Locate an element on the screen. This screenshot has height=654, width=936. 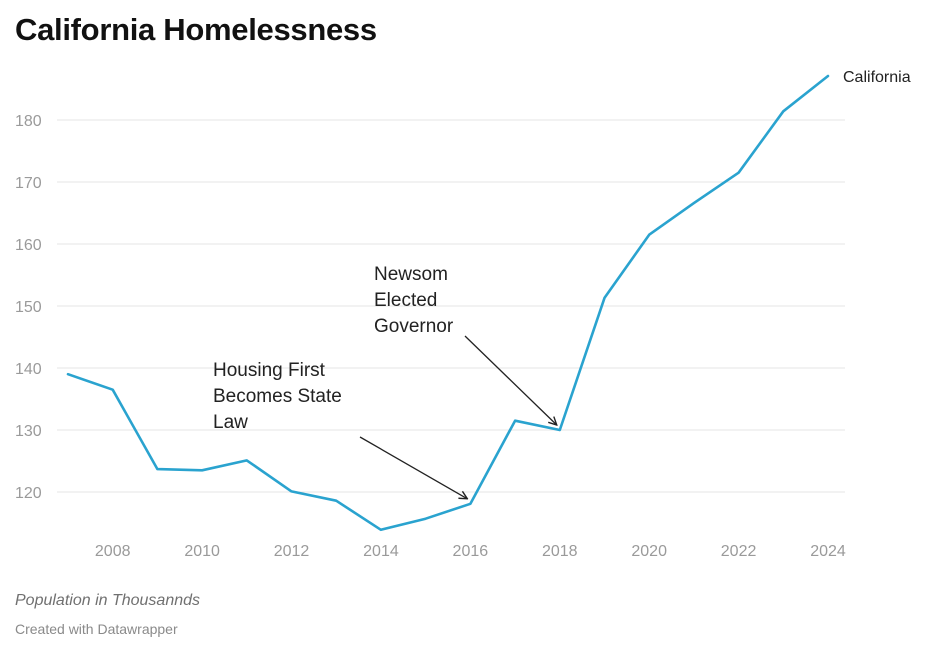
chart-notes: Population in Thousannds is located at coordinates (108, 600).